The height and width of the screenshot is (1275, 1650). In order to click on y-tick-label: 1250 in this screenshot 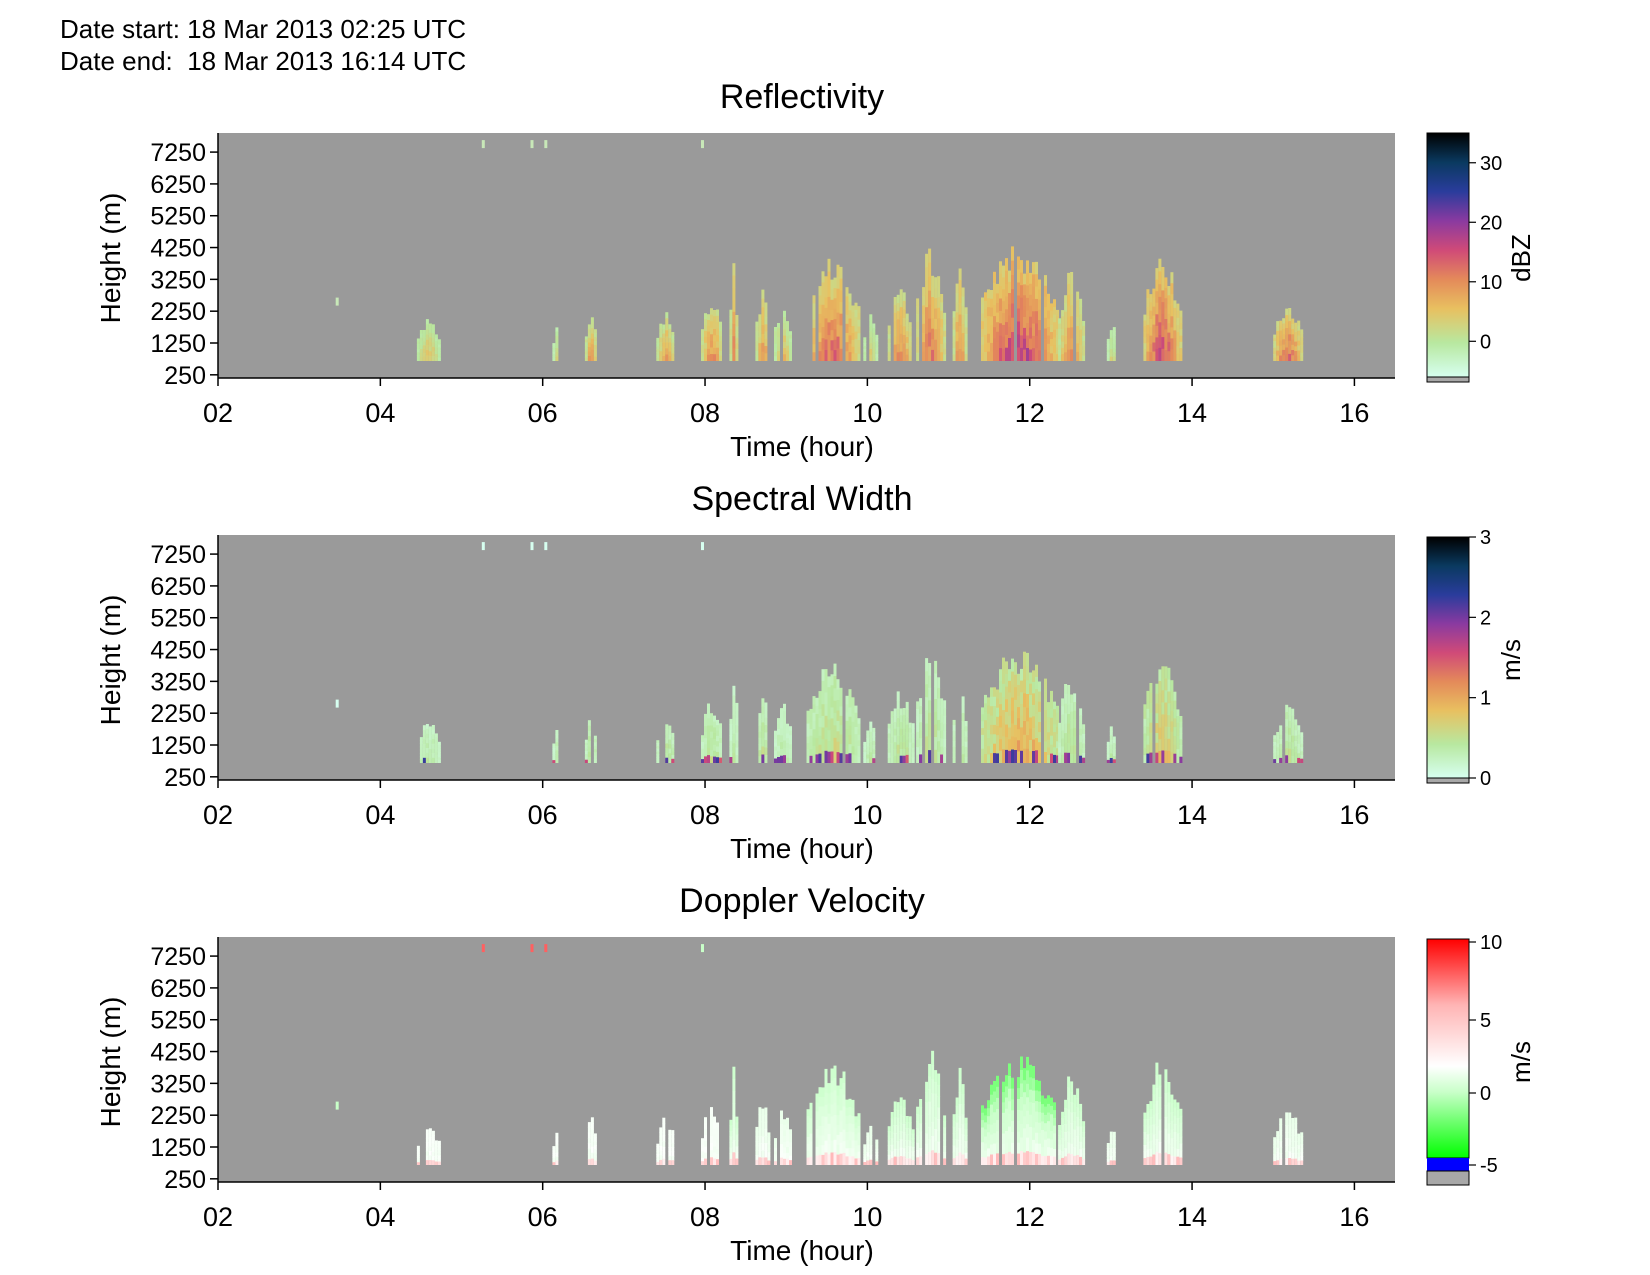, I will do `click(178, 746)`.